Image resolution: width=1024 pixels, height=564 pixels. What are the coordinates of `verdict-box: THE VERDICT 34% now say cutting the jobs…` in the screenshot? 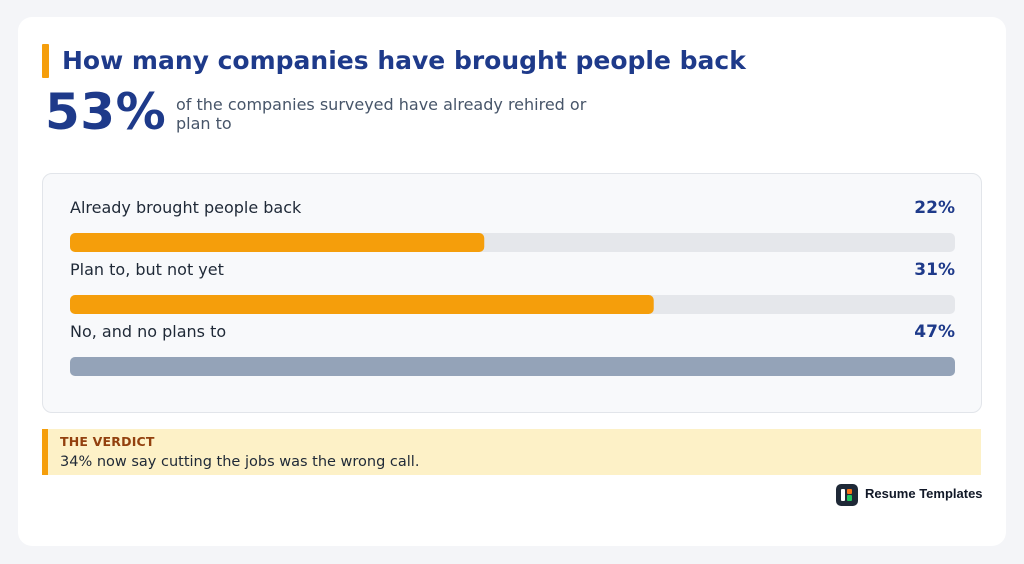 It's located at (511, 452).